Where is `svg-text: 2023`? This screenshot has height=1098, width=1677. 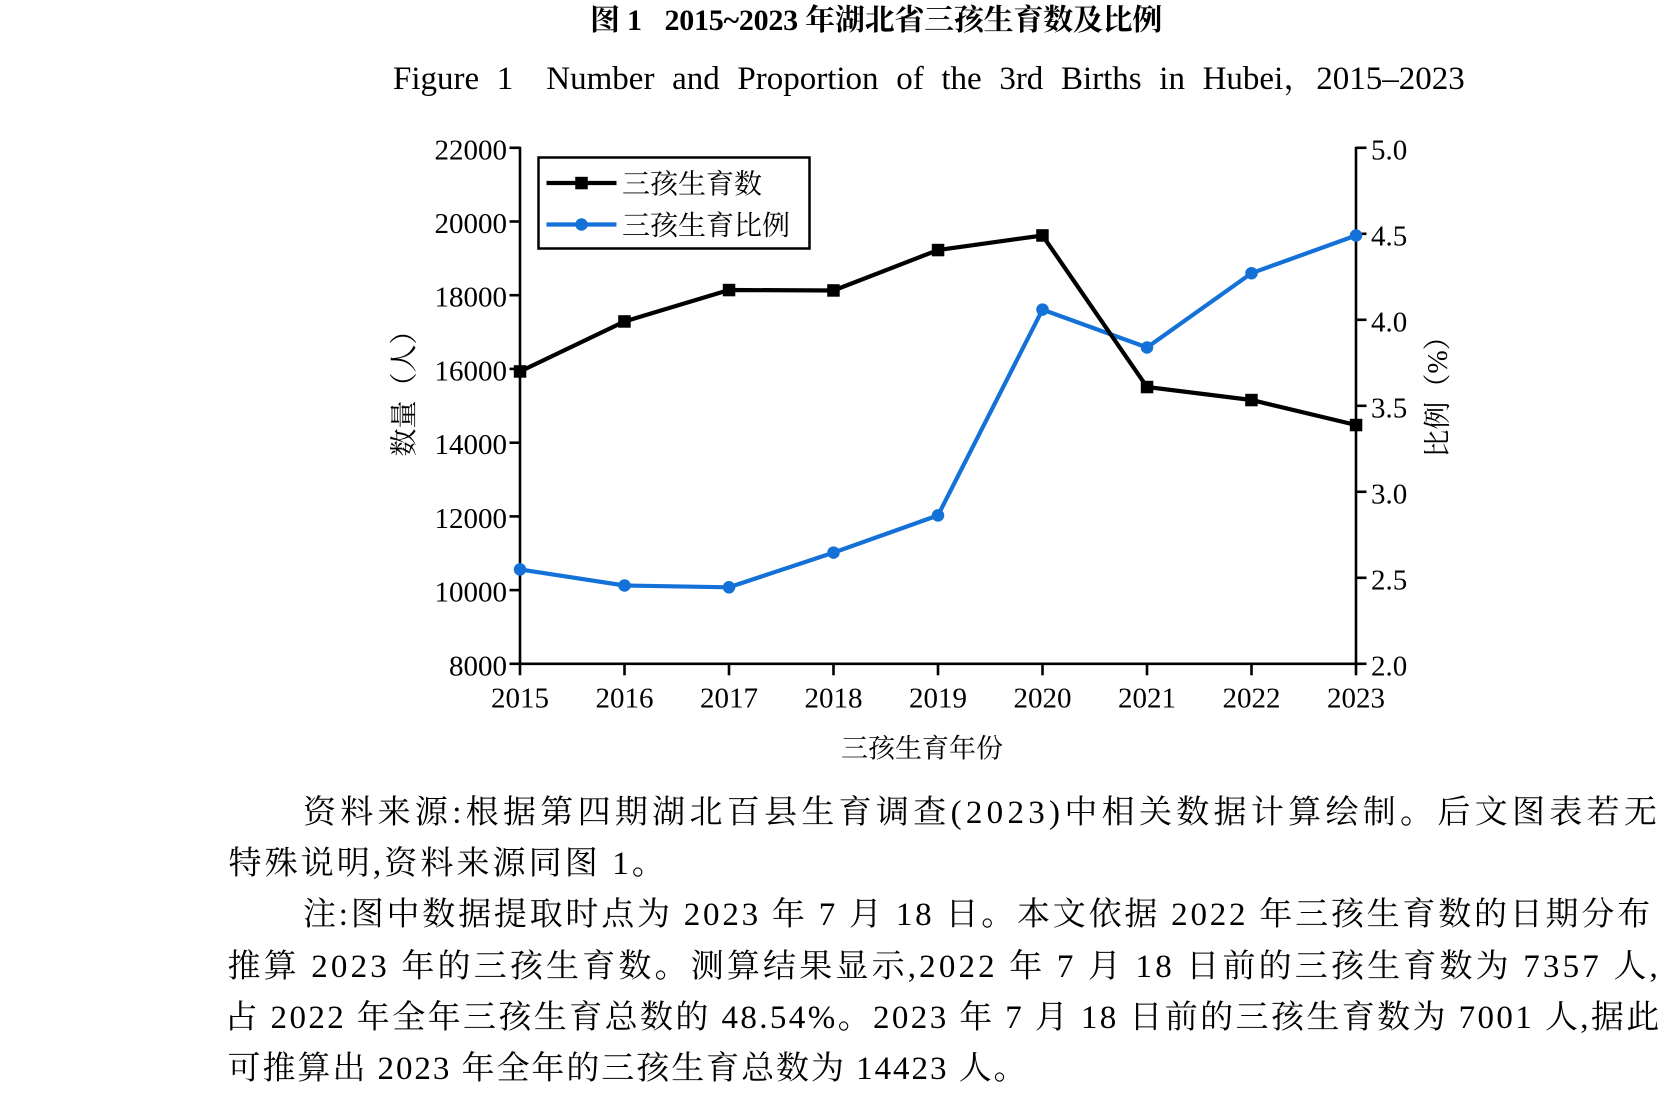
svg-text: 2023 is located at coordinates (1356, 699).